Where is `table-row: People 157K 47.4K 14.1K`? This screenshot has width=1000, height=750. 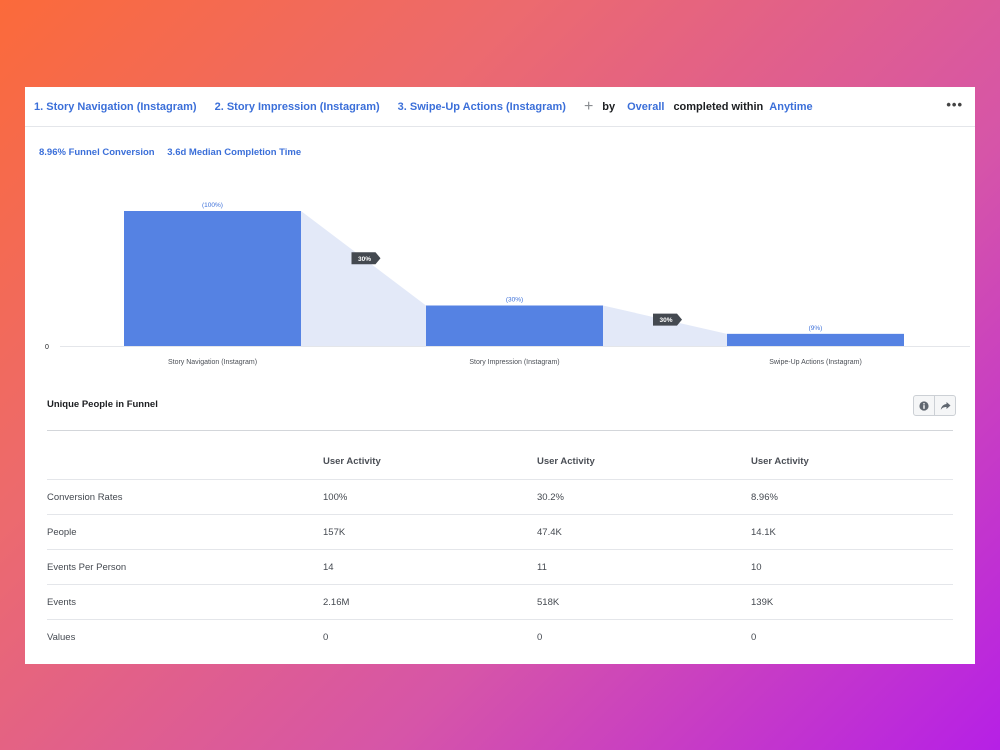
table-row: People 157K 47.4K 14.1K is located at coordinates (500, 532).